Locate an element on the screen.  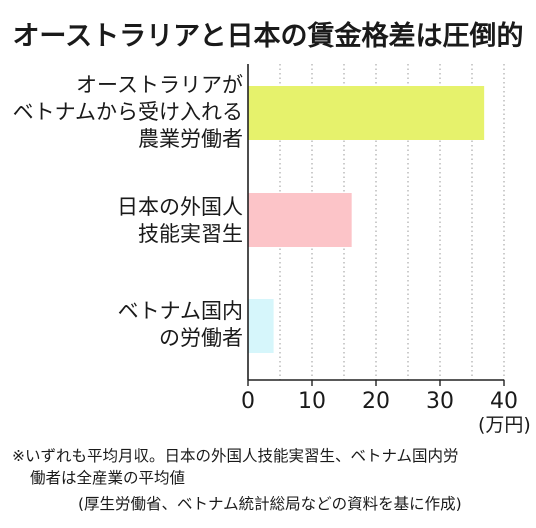
category-label-0-line-0: オーストラリアが is located at coordinates (159, 85).